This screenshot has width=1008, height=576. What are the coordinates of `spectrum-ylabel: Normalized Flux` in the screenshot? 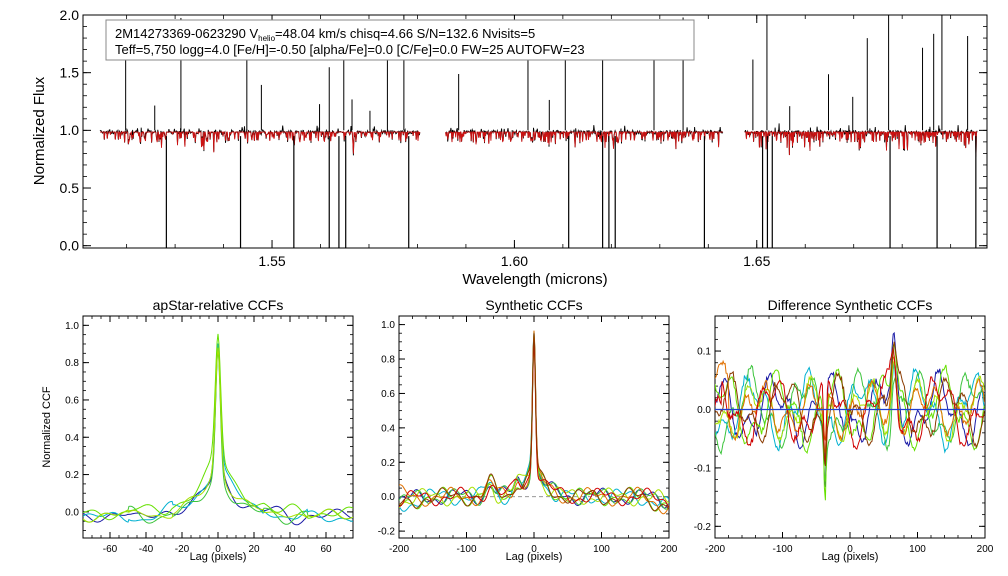 It's located at (39, 130).